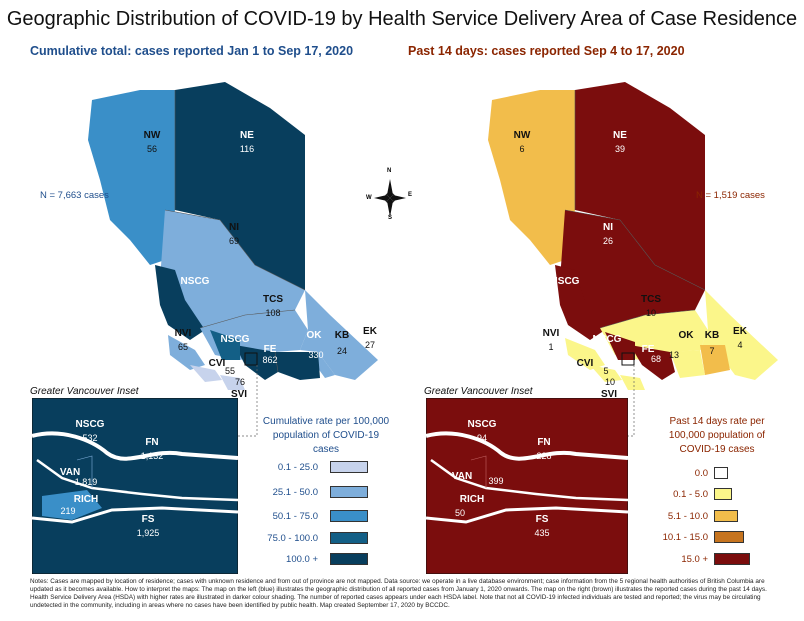  Describe the element at coordinates (72, 505) in the screenshot. I see `inset-rich-shape` at that location.